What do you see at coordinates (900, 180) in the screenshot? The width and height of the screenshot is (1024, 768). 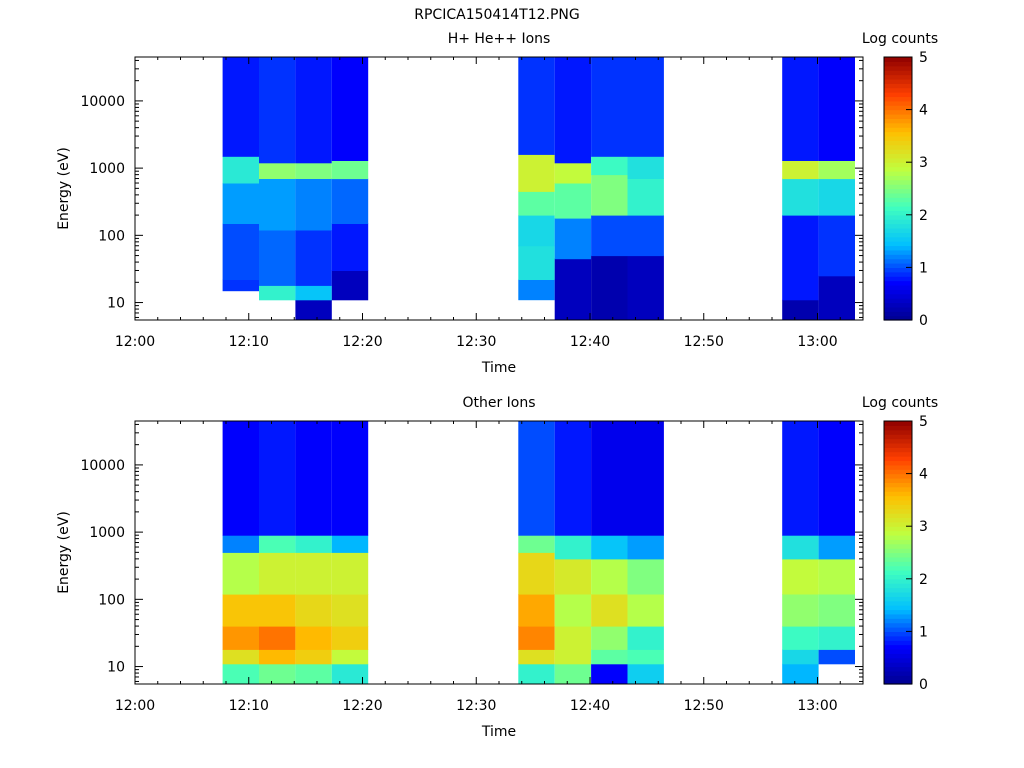 I see `colorbar: 0 1 2 3 4 5 Log counts` at bounding box center [900, 180].